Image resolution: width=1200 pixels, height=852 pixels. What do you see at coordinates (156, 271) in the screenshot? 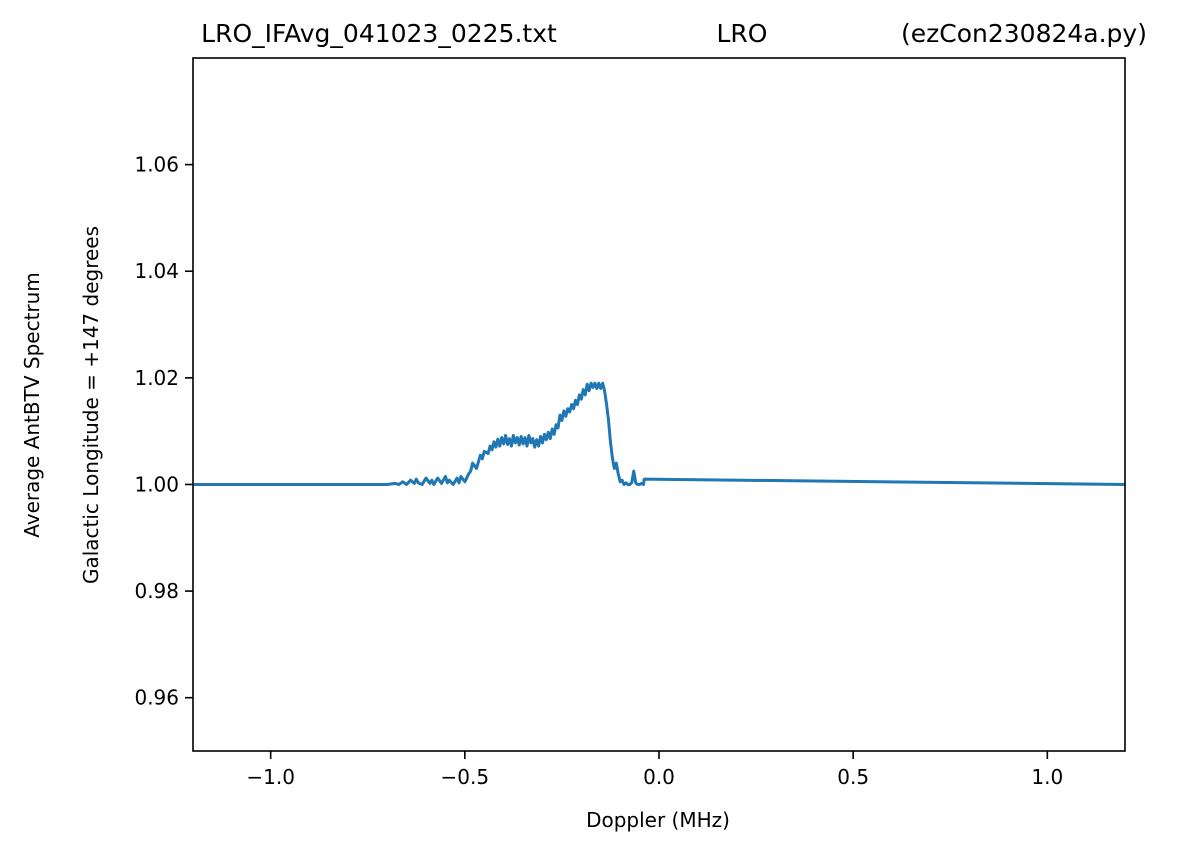
I see `y-tick-label: 1.04` at bounding box center [156, 271].